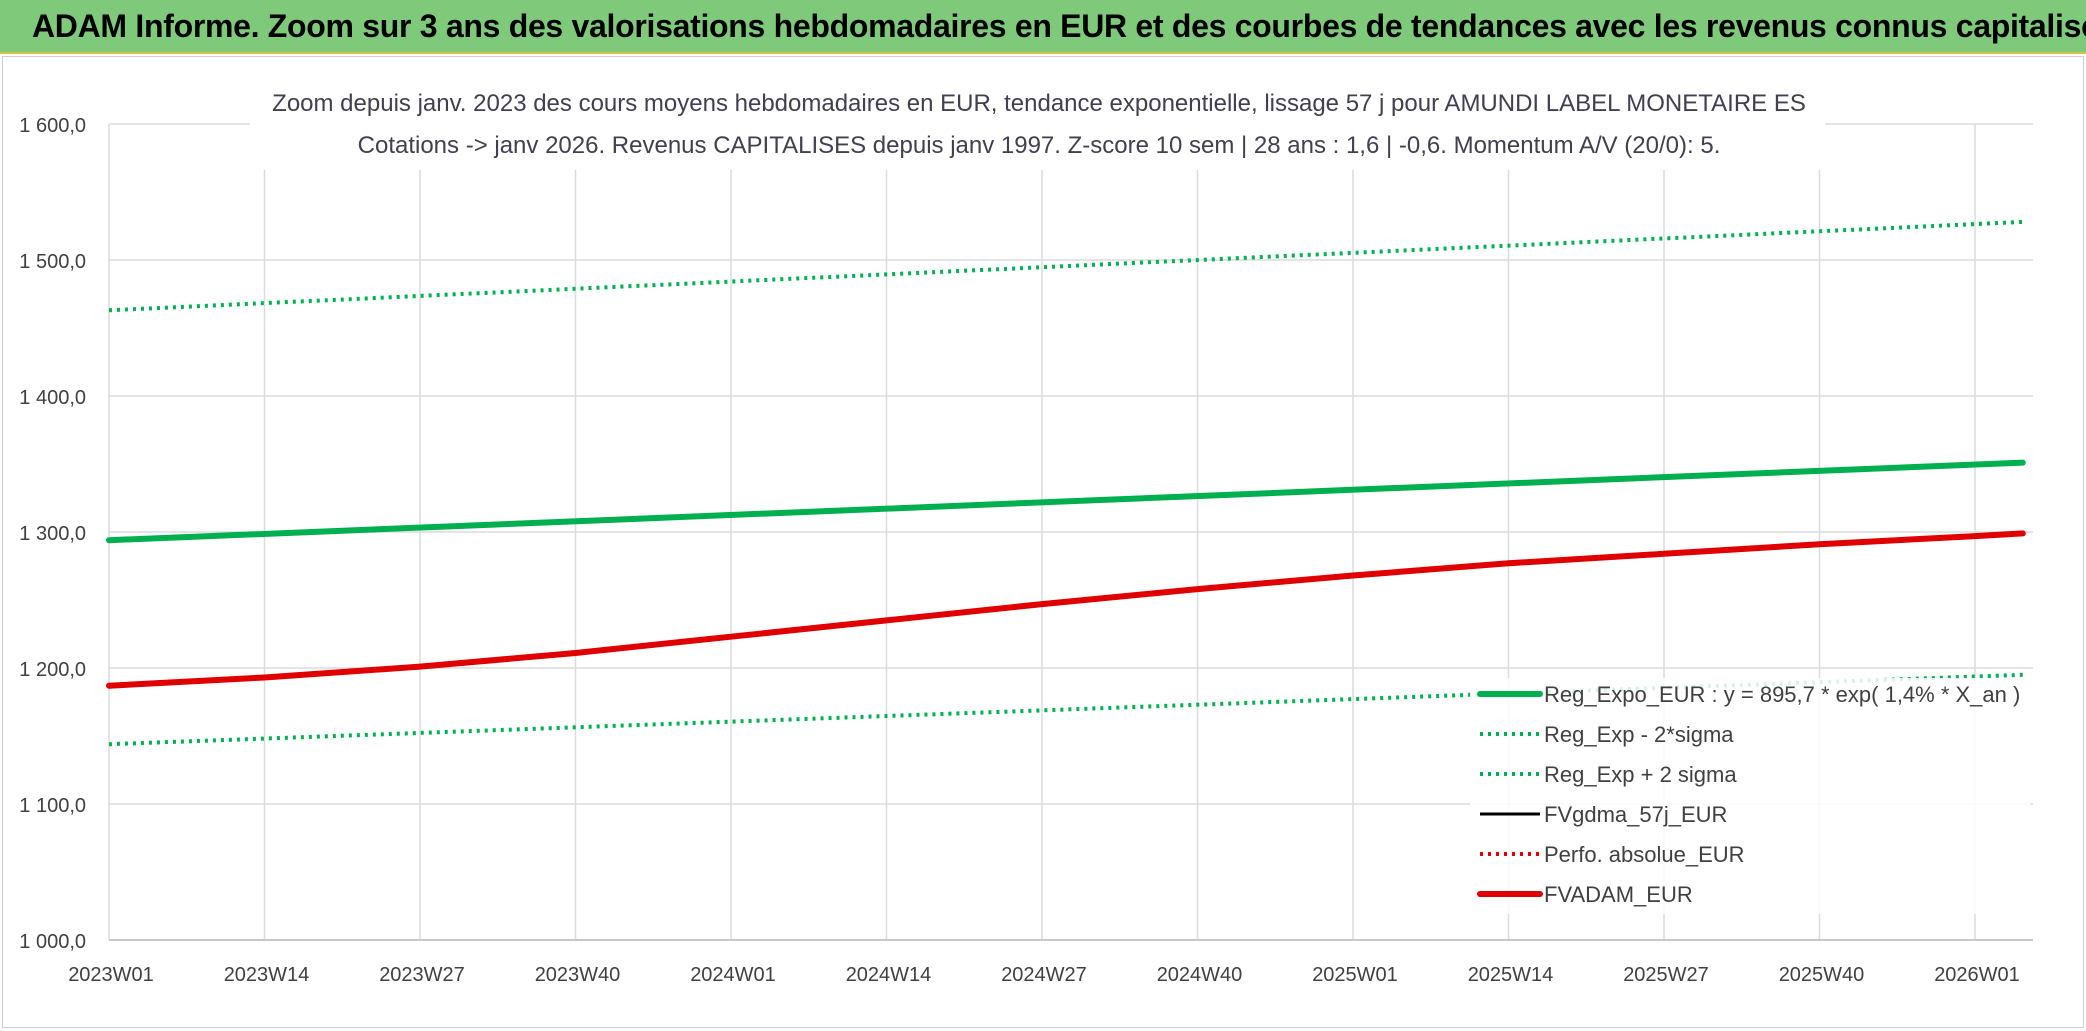 The image size is (2086, 1031). What do you see at coordinates (52, 126) in the screenshot?
I see `y-tick-label: 1 600,0` at bounding box center [52, 126].